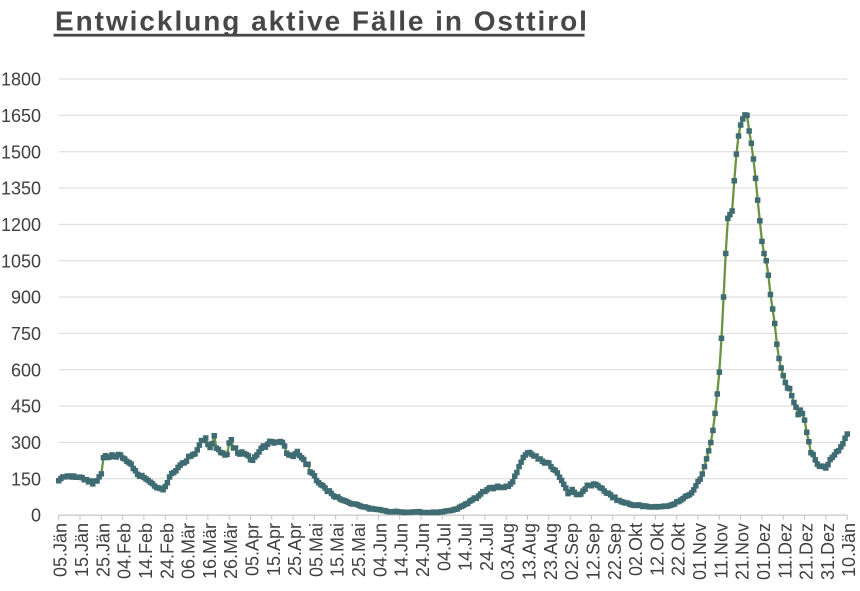 The width and height of the screenshot is (860, 591). Describe the element at coordinates (594, 551) in the screenshot. I see `svg-text: 12.Sep` at that location.